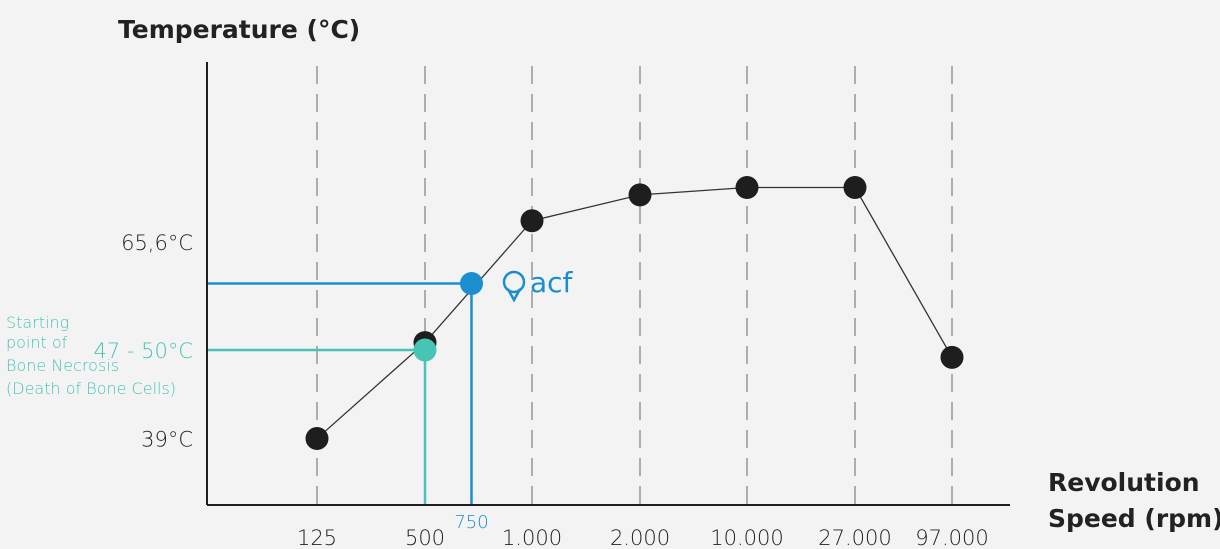  I want to click on data-point-27.000, so click(855, 188).